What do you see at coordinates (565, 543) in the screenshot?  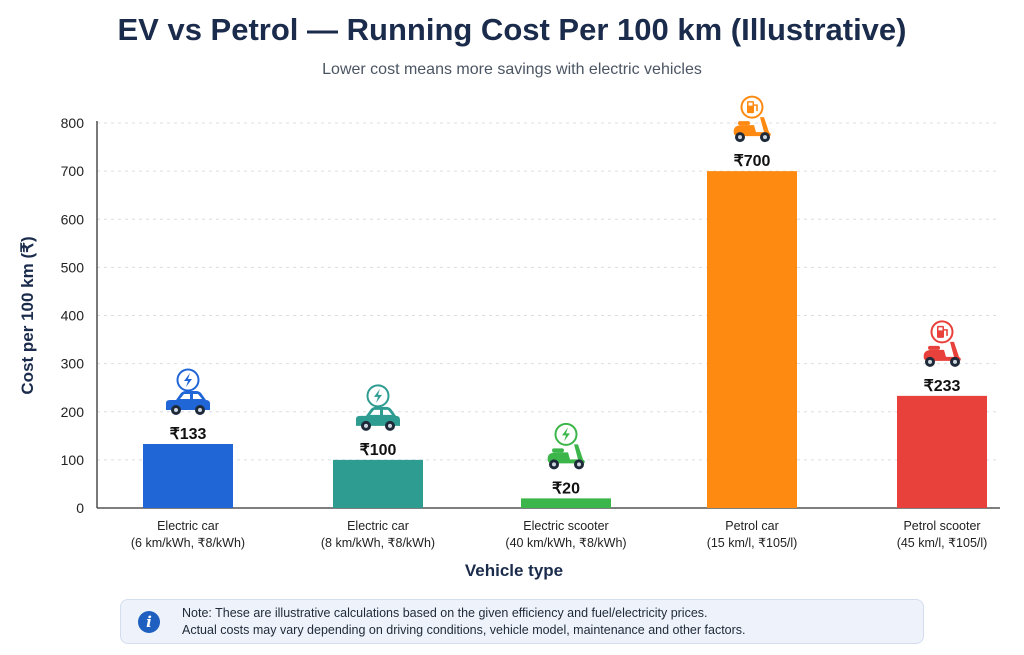 I see `x-tick-label: (40 km/kWh, ₹8/kWh)` at bounding box center [565, 543].